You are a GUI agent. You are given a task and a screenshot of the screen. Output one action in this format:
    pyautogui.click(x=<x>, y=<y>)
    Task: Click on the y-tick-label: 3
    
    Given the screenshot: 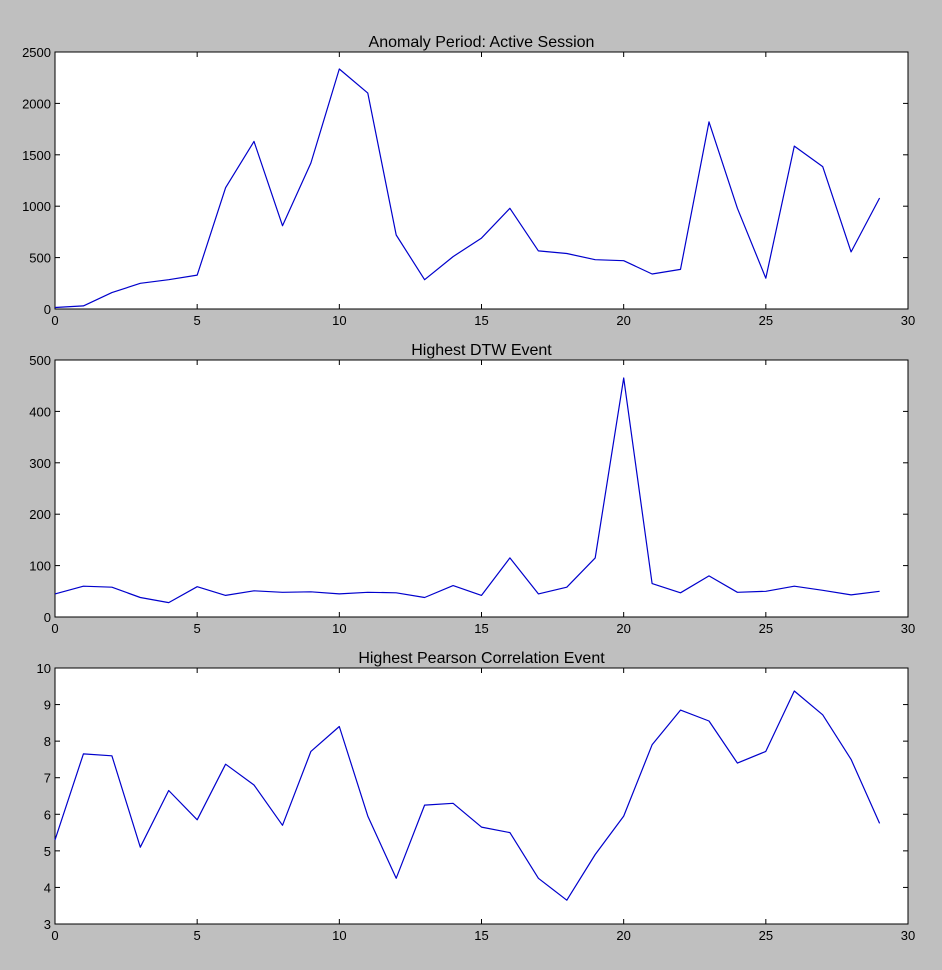 What is the action you would take?
    pyautogui.click(x=47, y=924)
    